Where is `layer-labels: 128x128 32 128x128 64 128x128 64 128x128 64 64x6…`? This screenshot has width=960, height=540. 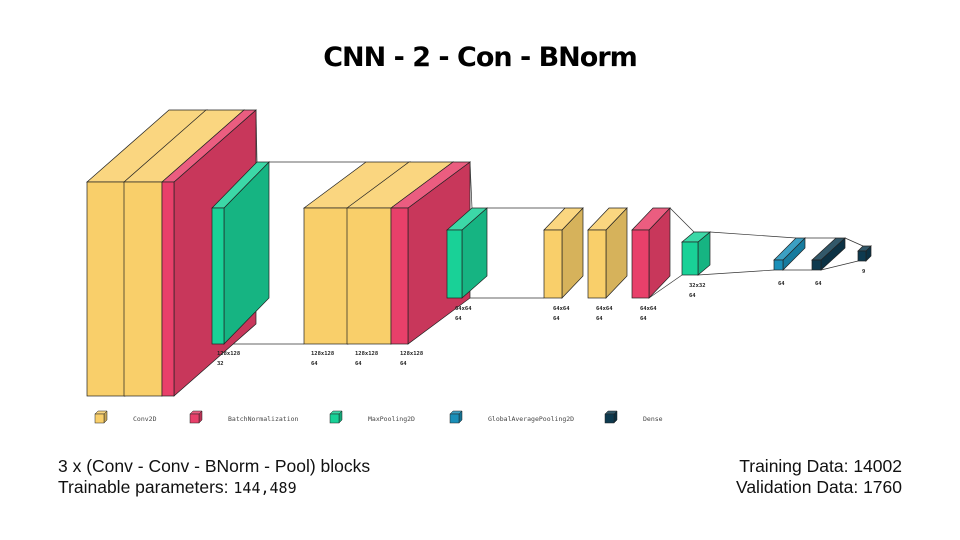
layer-labels: 128x128 32 128x128 64 128x128 64 128x128 64 64x6… is located at coordinates (541, 318).